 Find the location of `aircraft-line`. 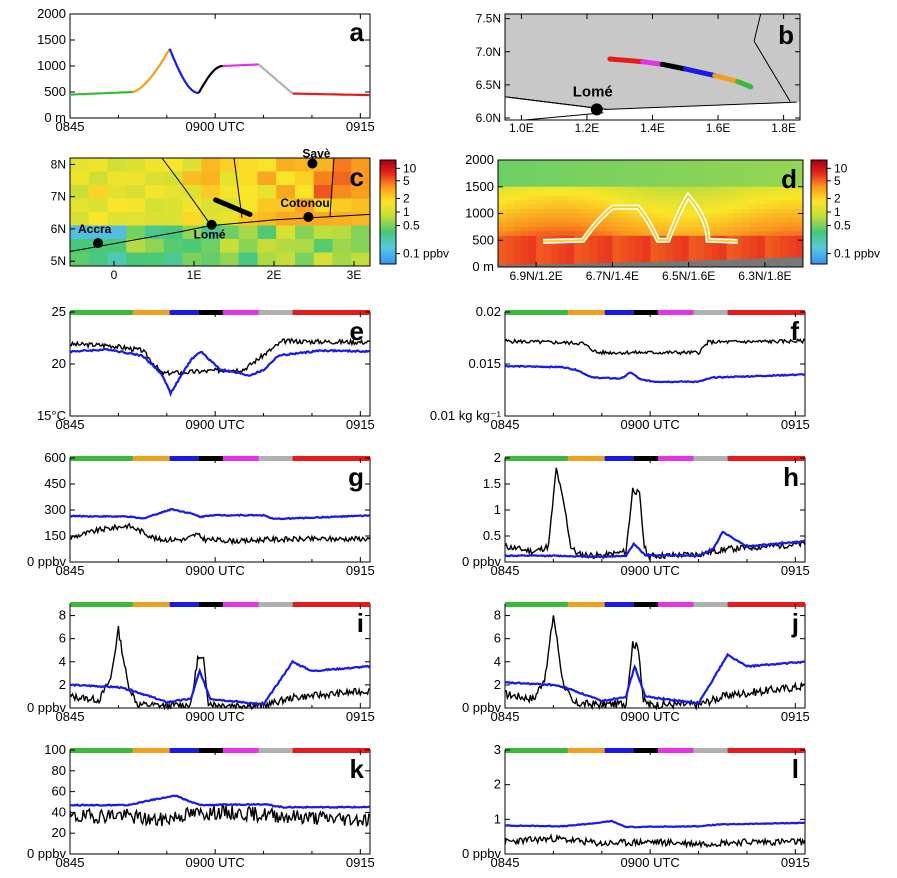

aircraft-line is located at coordinates (655, 841).